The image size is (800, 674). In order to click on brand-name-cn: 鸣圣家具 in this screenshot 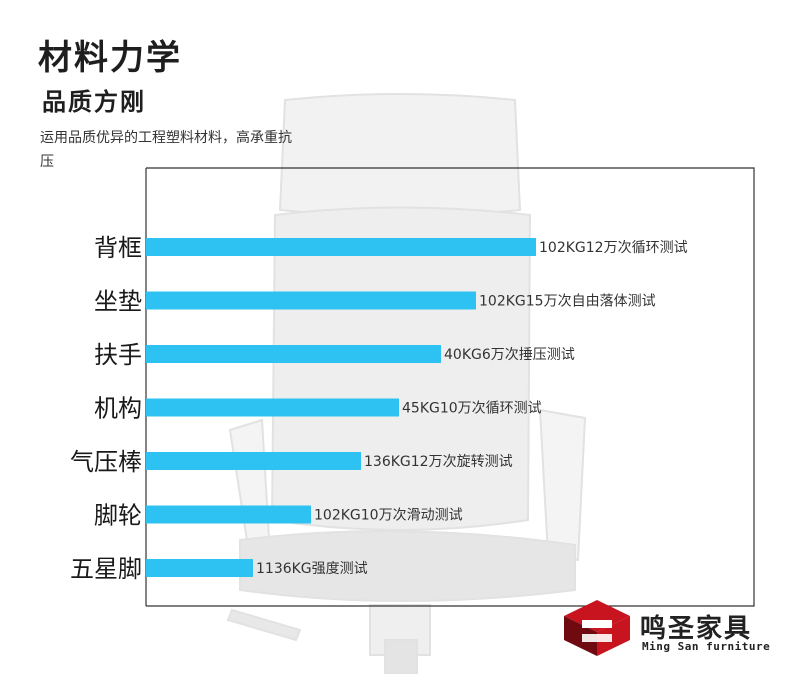, I will do `click(696, 629)`.